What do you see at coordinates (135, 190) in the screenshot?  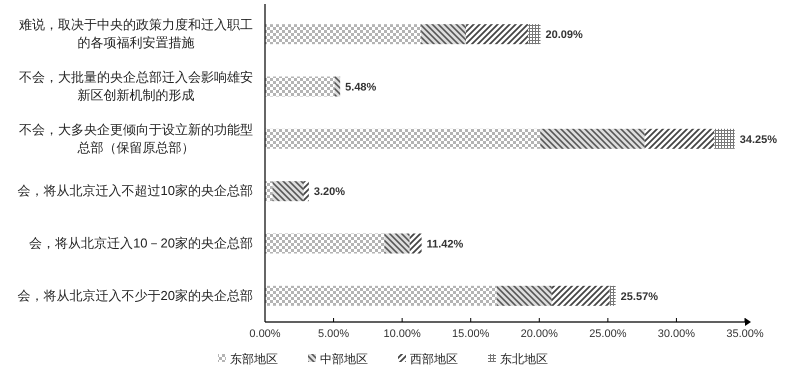 I see `y-tick-label: 会，将从北京迁入不超过10家的央企总部` at bounding box center [135, 190].